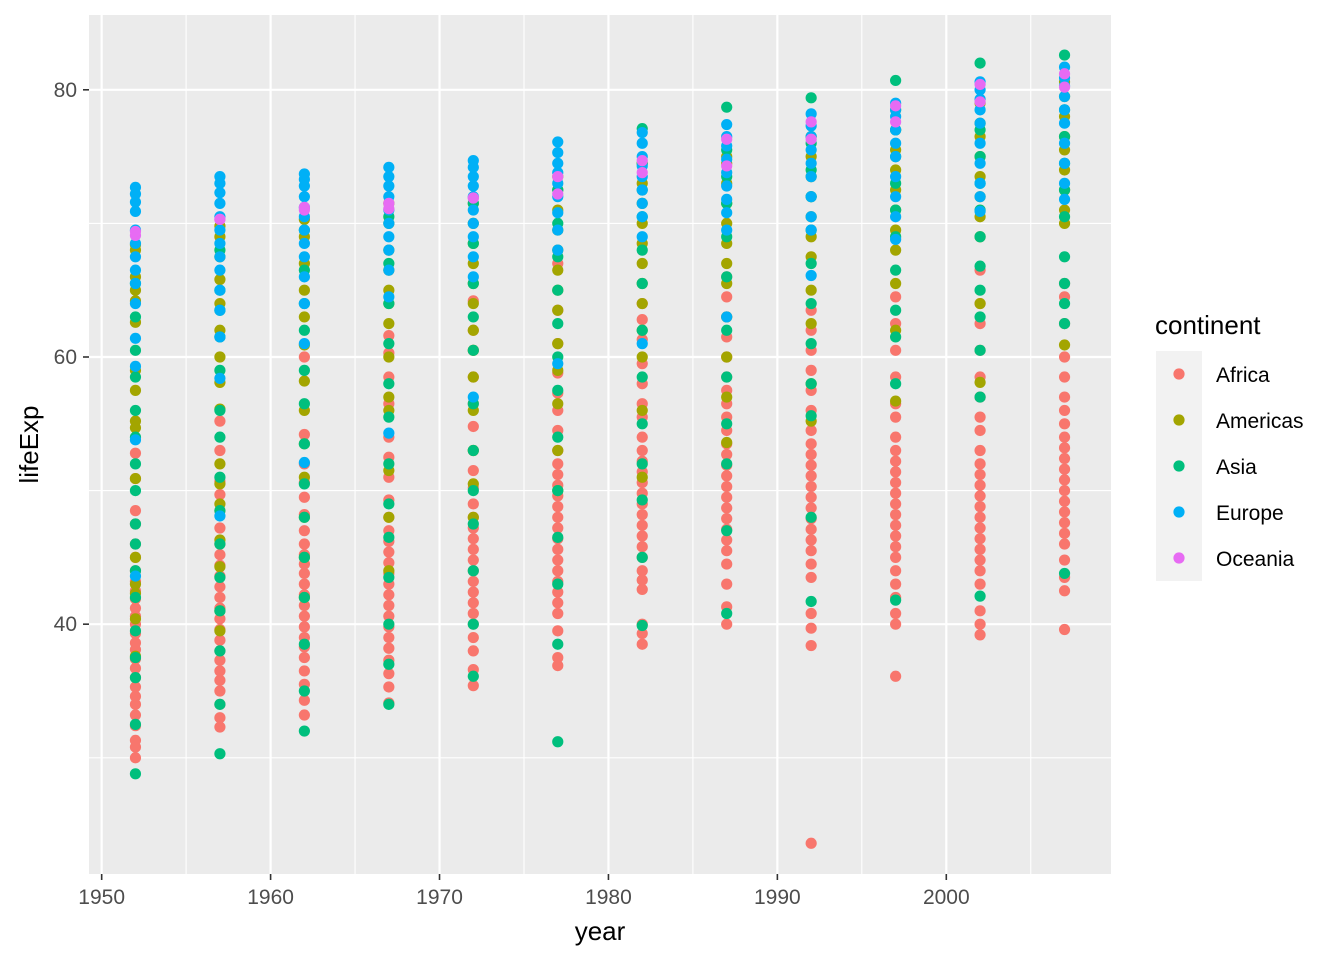 Image resolution: width=1344 pixels, height=960 pixels. I want to click on x-tick-label: 1970, so click(439, 897).